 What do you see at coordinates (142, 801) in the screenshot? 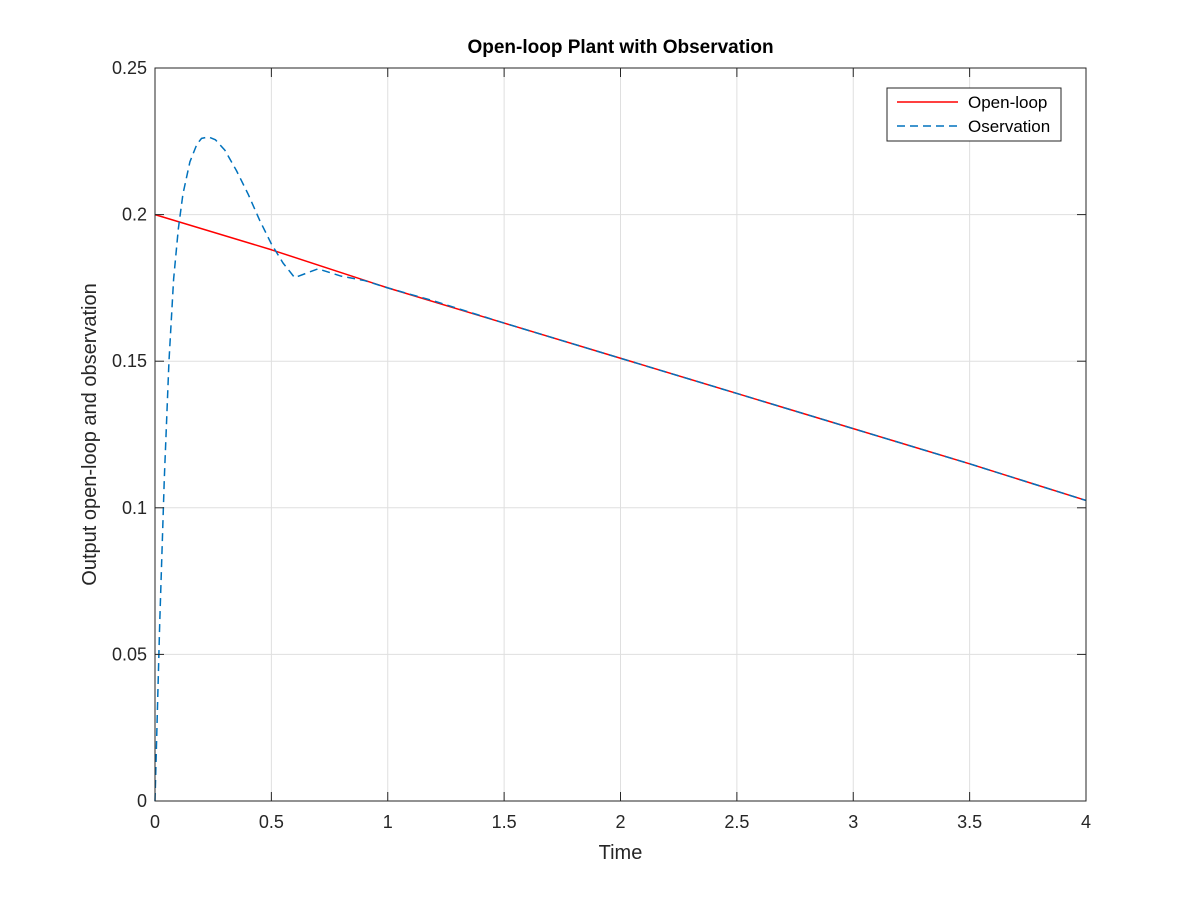
I see `y-tick-label: 0` at bounding box center [142, 801].